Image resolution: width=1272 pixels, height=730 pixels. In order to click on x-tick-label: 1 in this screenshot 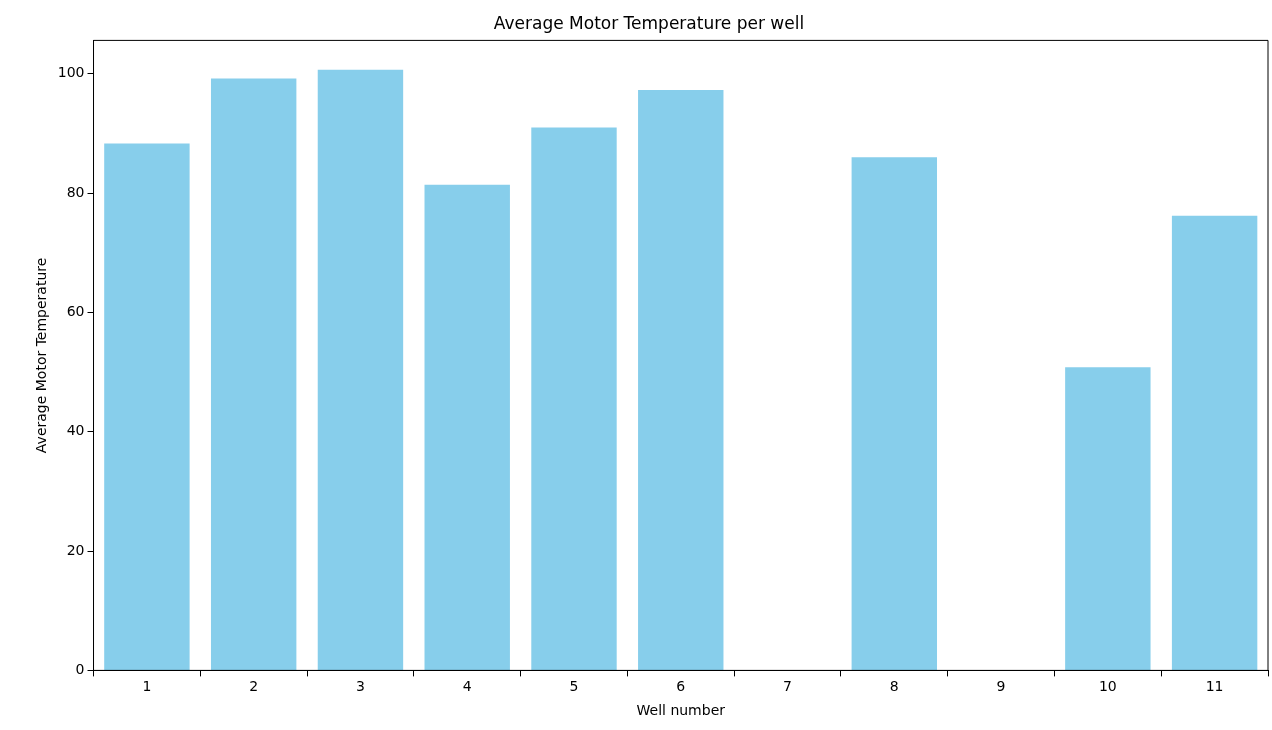, I will do `click(147, 686)`.